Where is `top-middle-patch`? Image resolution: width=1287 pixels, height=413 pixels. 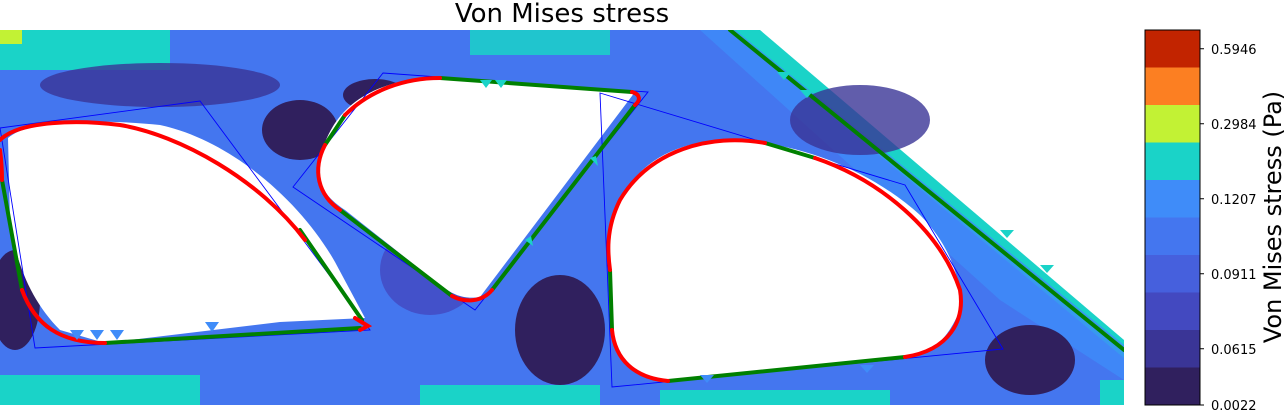
top-middle-patch is located at coordinates (540, 42).